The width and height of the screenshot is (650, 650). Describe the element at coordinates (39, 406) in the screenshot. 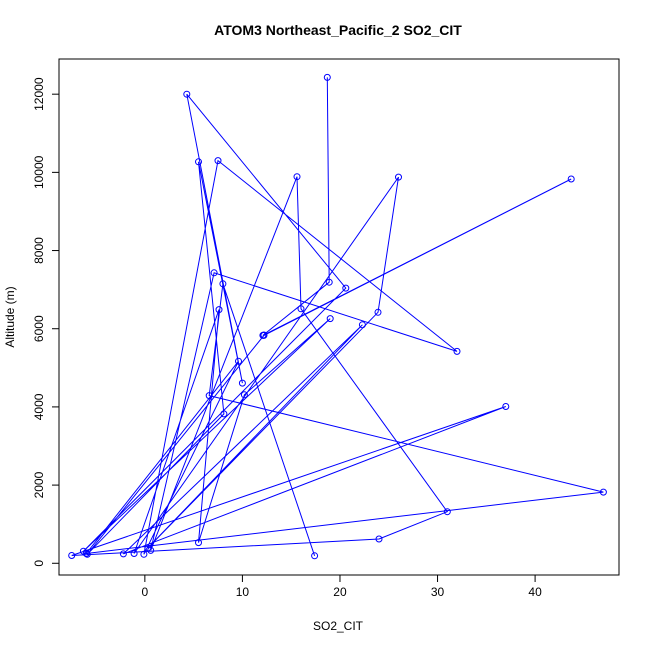

I see `y-tick-label: 4000` at that location.